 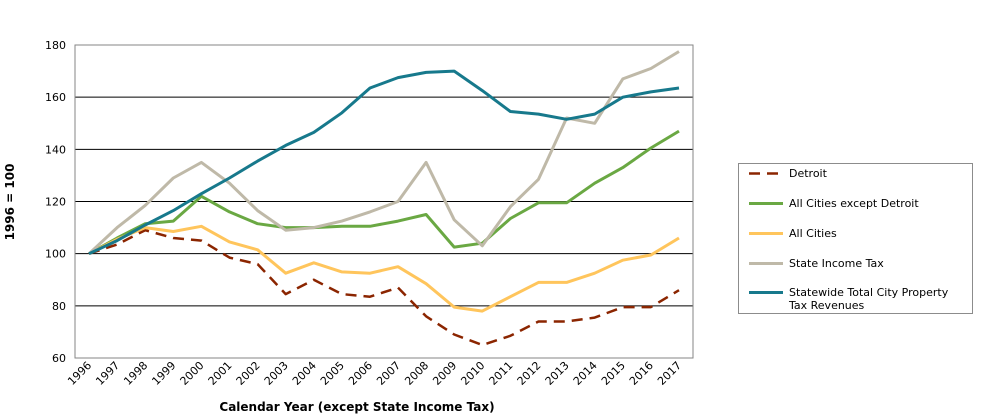 What do you see at coordinates (356, 407) in the screenshot?
I see `x-axis-title: Calendar Year (except State Income Tax)` at bounding box center [356, 407].